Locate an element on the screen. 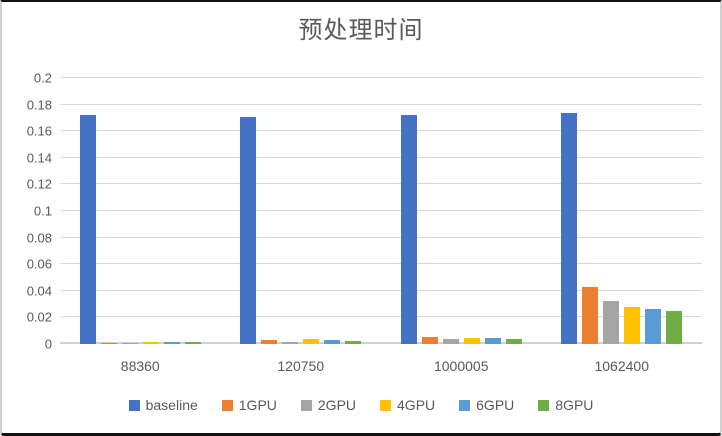 This screenshot has width=722, height=436. y-tick-label: 0.12 is located at coordinates (39, 184).